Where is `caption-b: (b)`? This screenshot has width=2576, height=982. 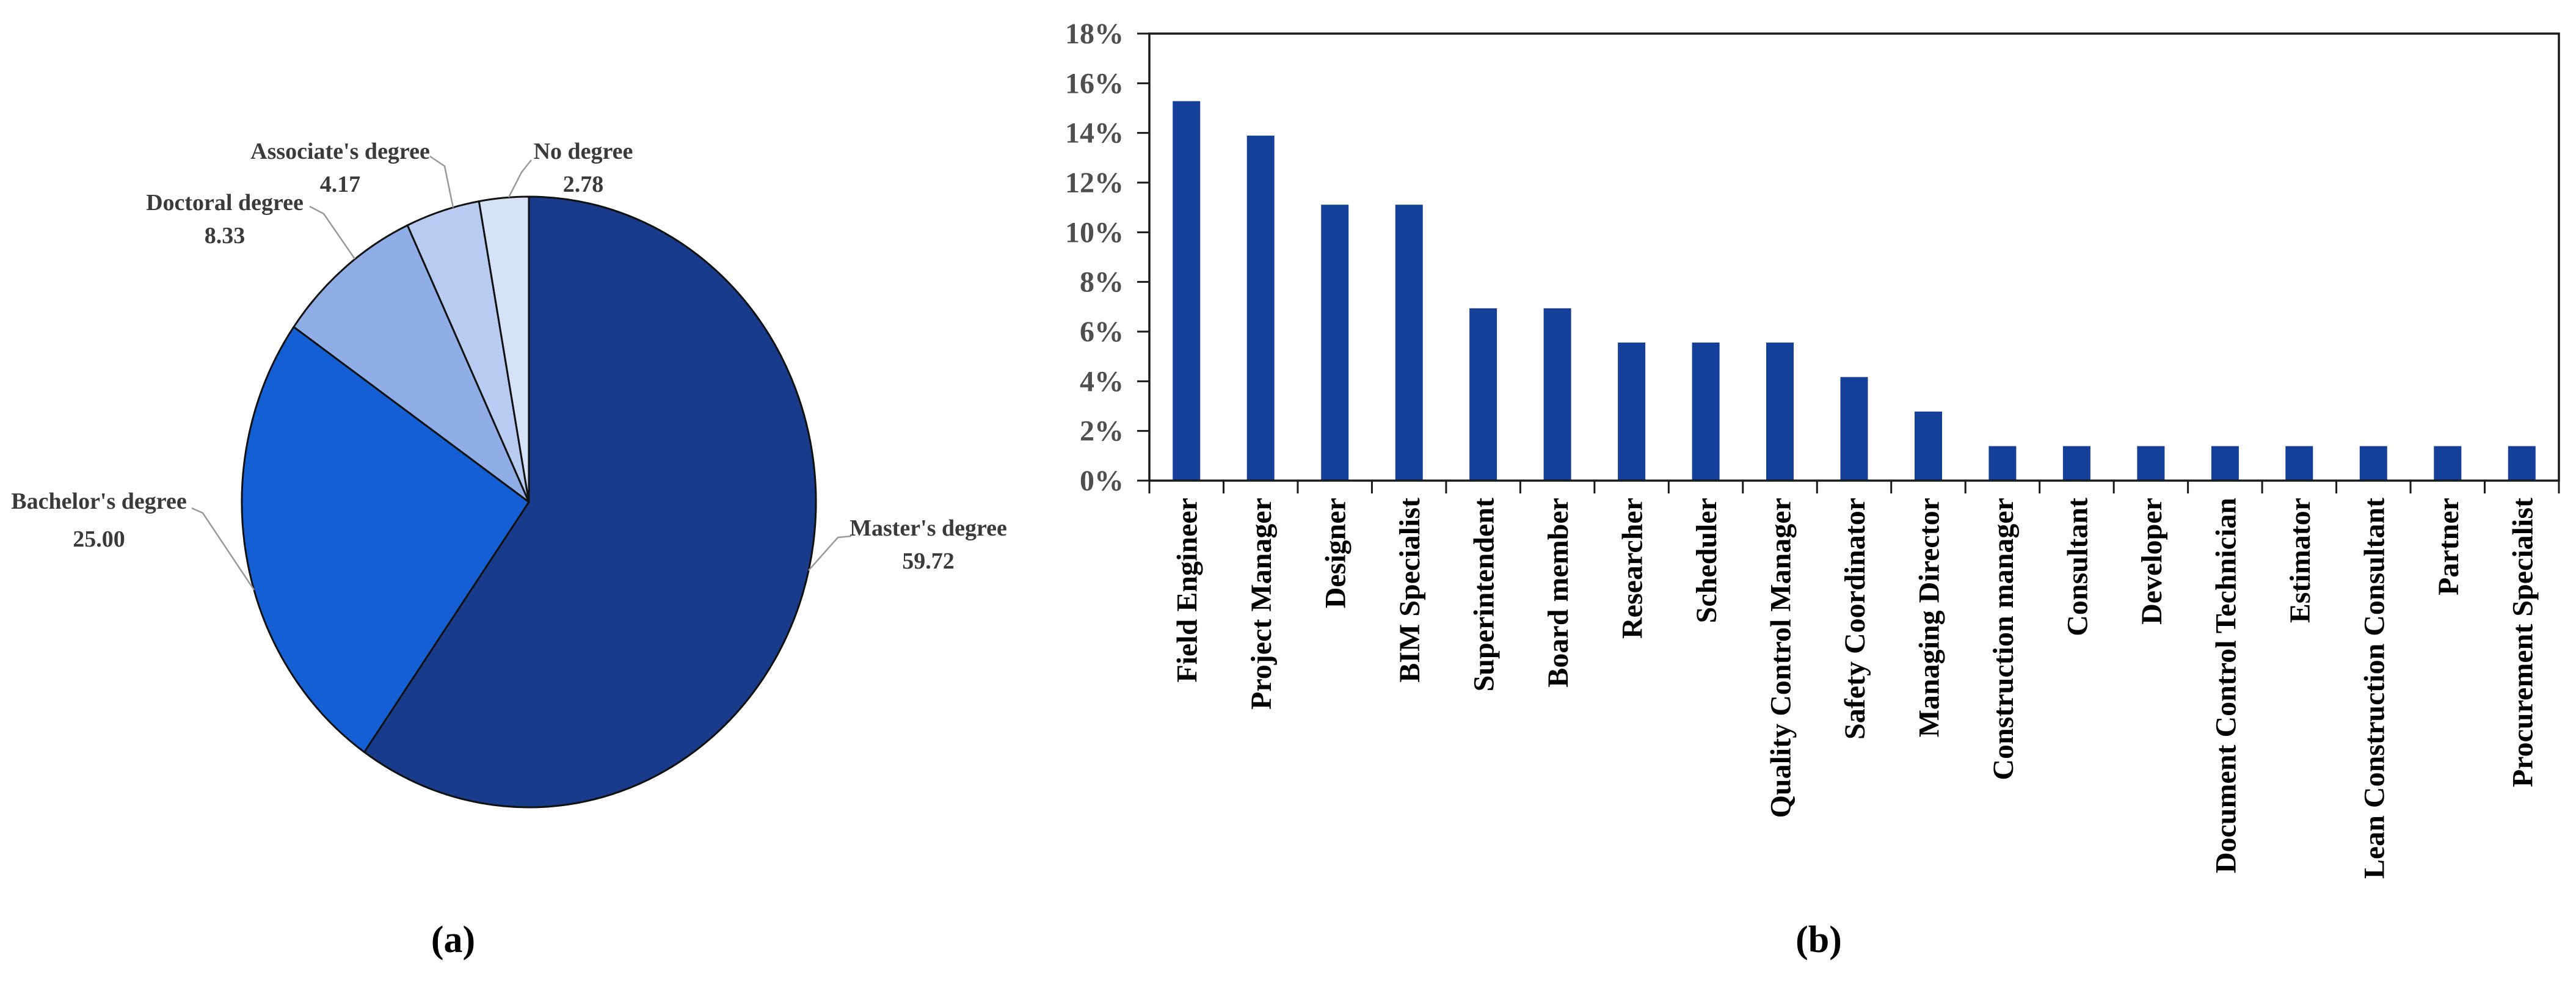
caption-b: (b) is located at coordinates (1819, 940).